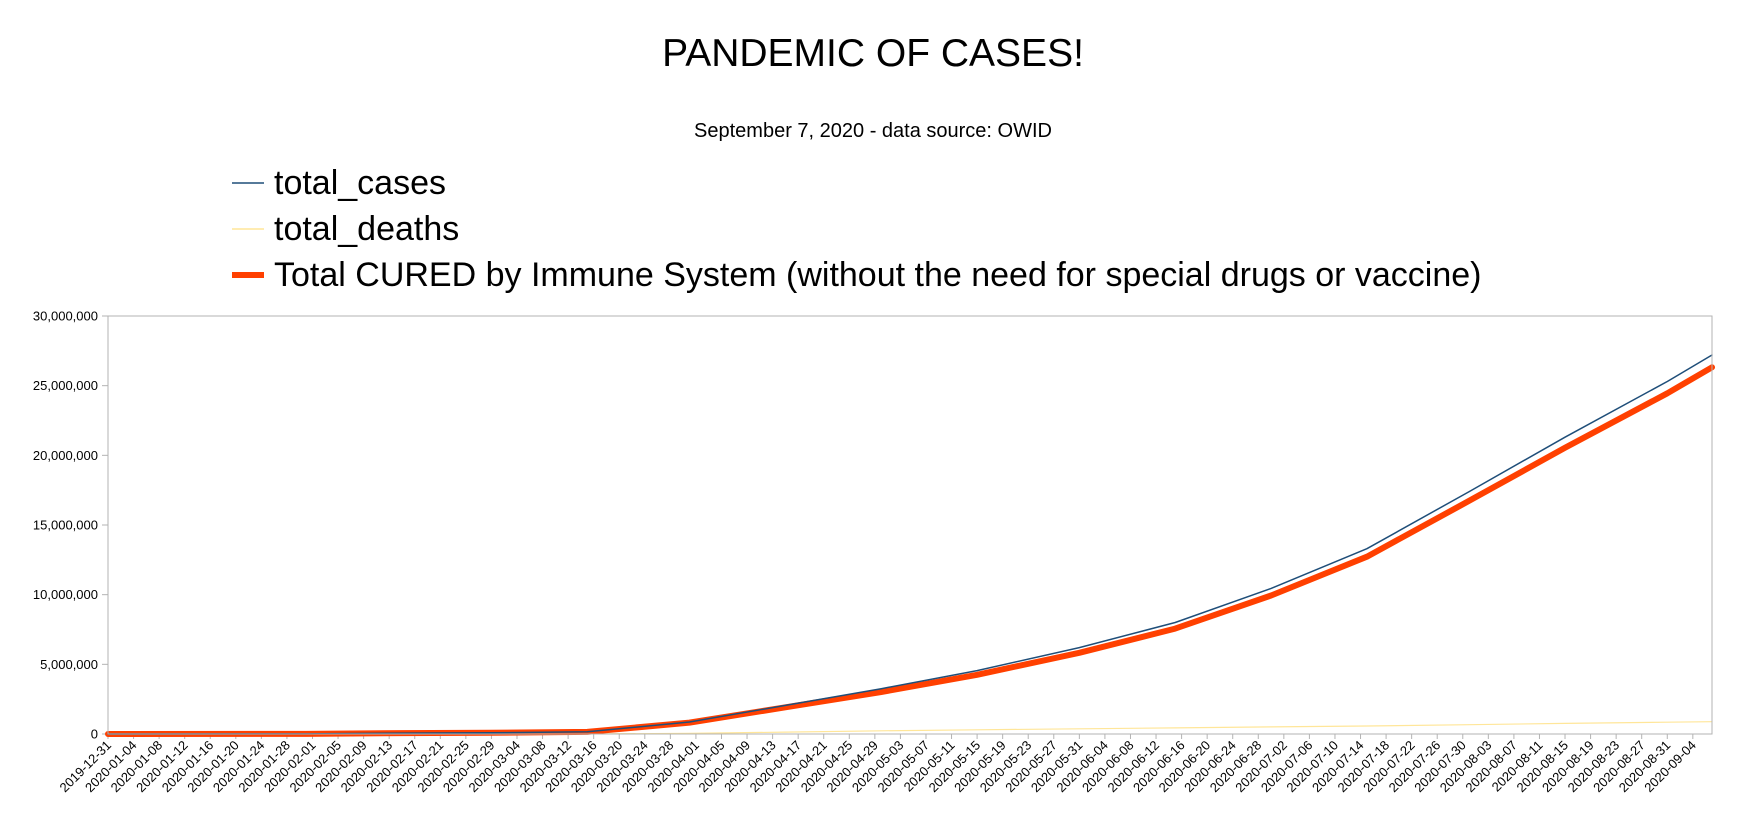 The image size is (1746, 822). I want to click on y-tick-label: 10,000,000, so click(65, 594).